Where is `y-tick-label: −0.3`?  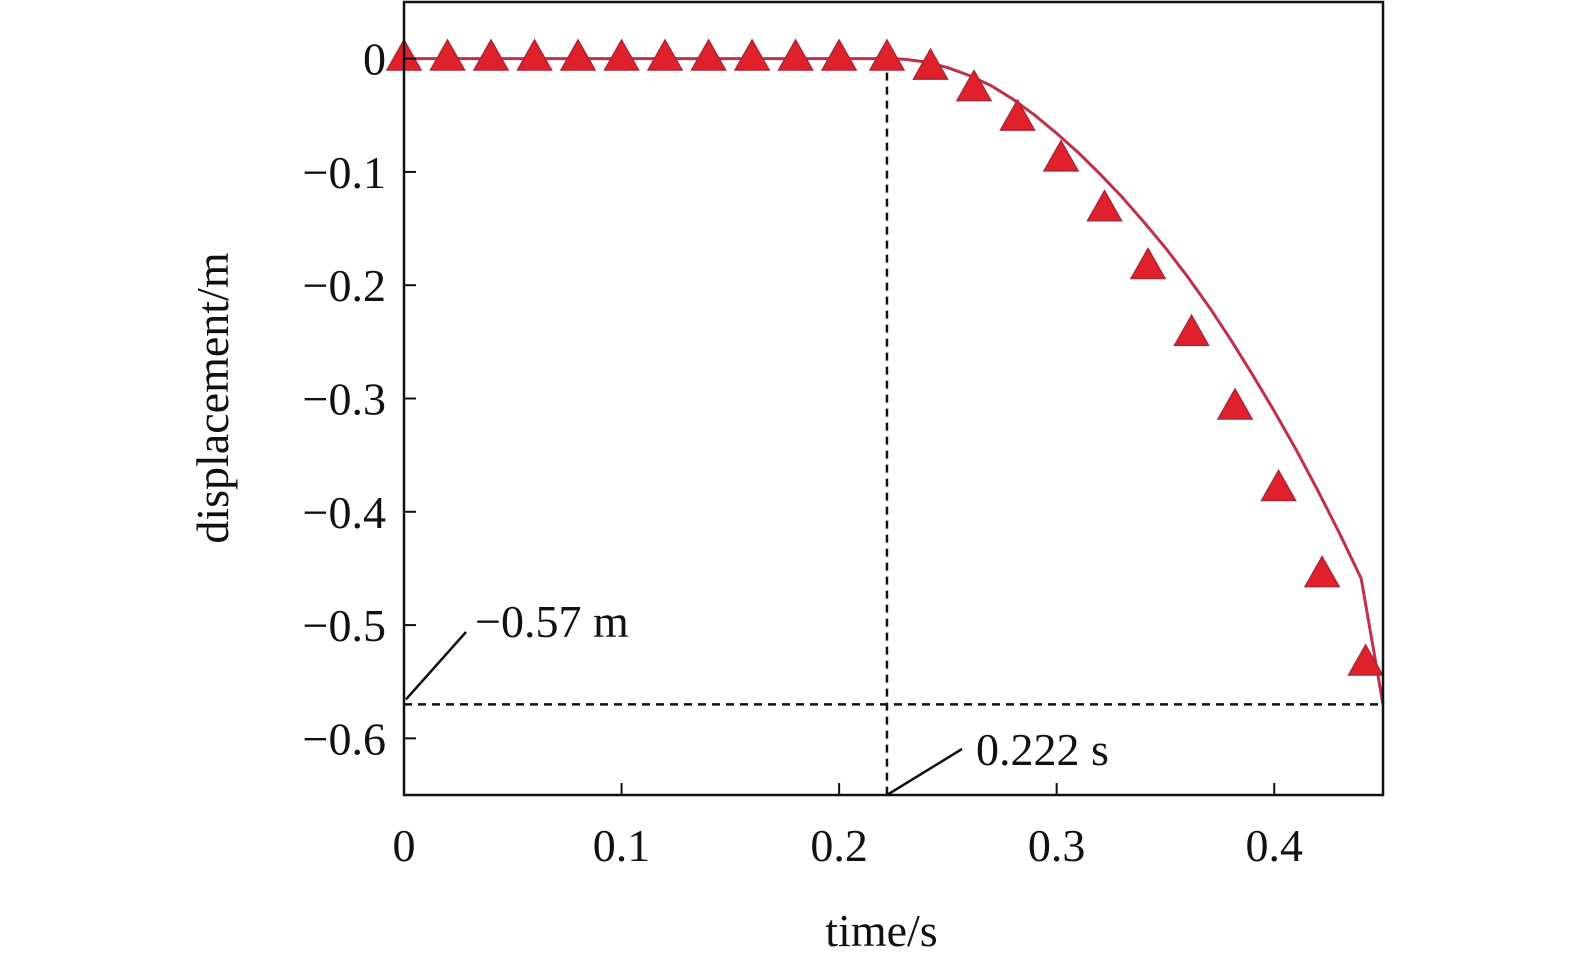 y-tick-label: −0.3 is located at coordinates (344, 399).